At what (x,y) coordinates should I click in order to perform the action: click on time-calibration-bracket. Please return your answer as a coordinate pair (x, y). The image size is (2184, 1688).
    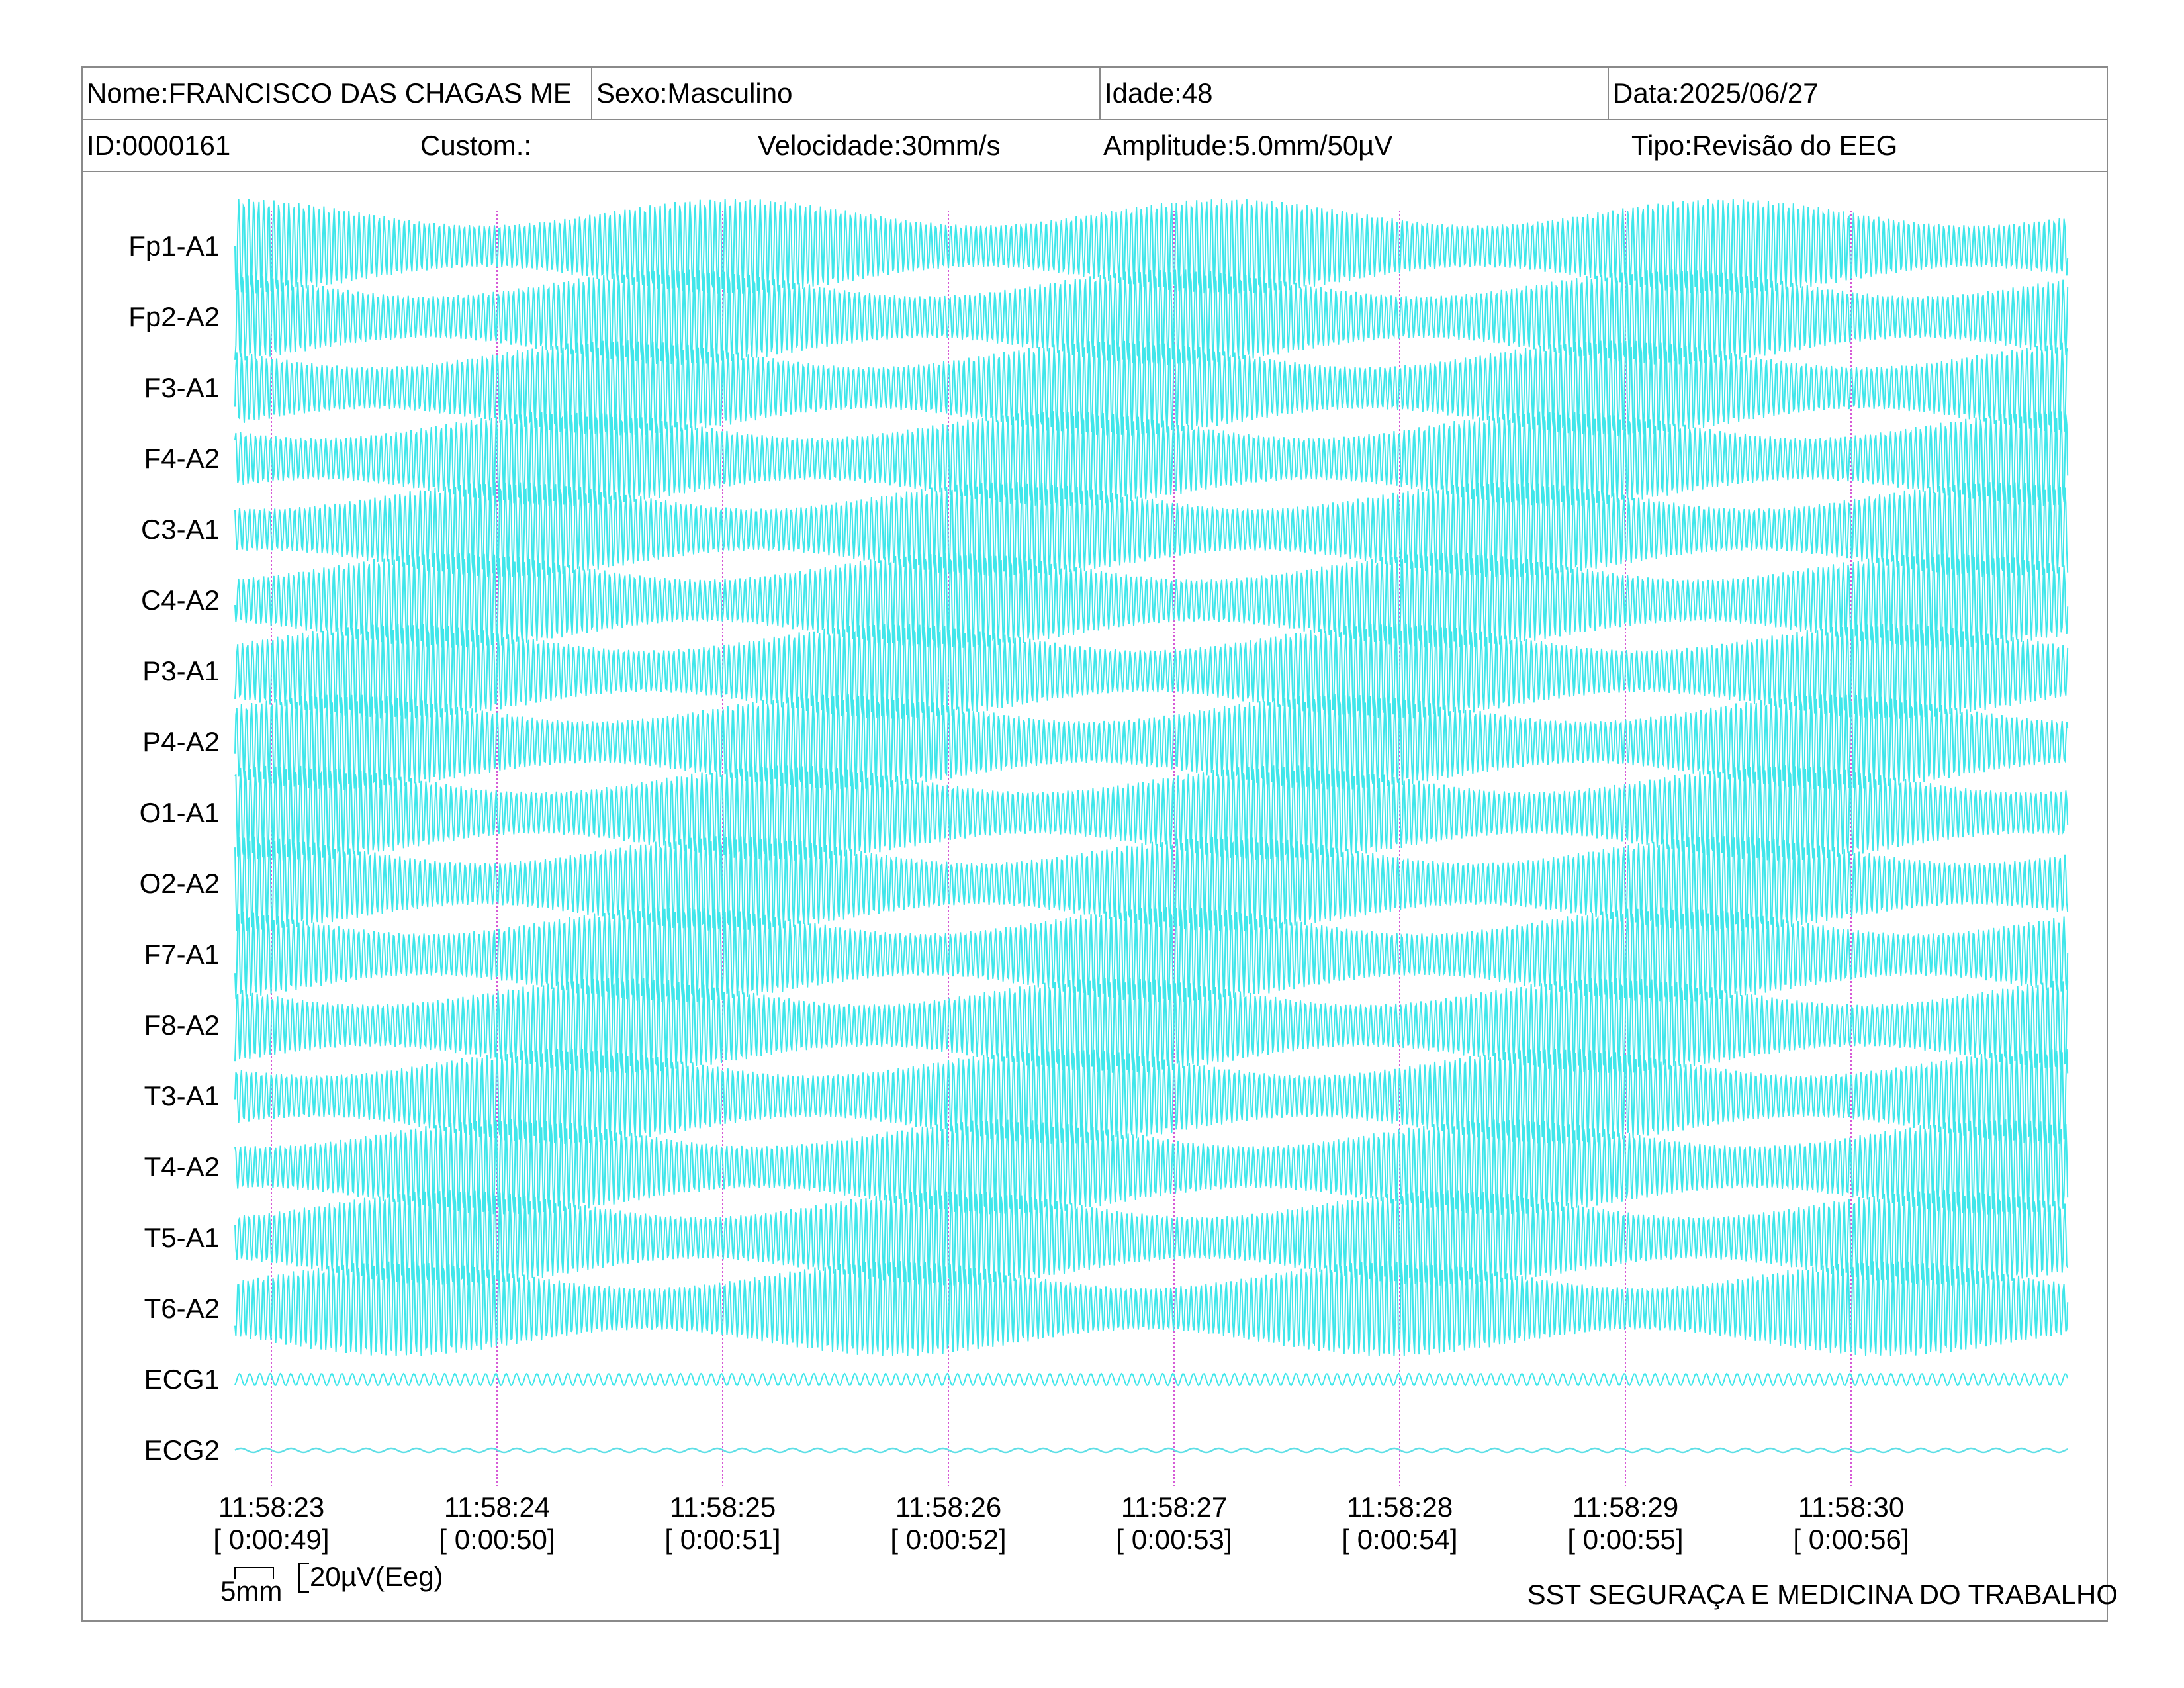
    Looking at the image, I should click on (254, 1573).